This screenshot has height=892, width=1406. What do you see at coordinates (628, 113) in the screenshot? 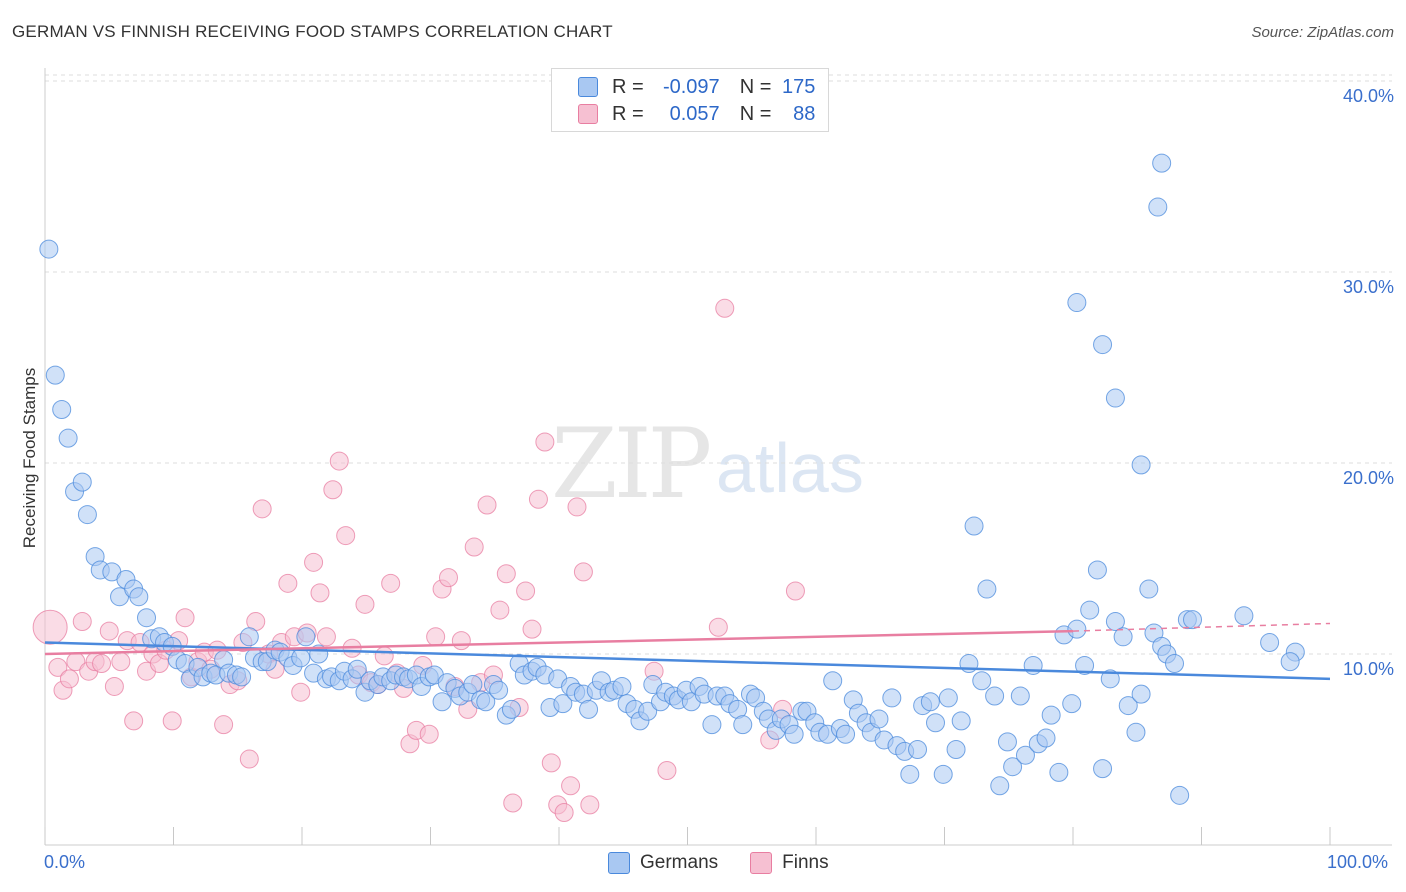
I see `finns-r-label: R =` at bounding box center [628, 113].